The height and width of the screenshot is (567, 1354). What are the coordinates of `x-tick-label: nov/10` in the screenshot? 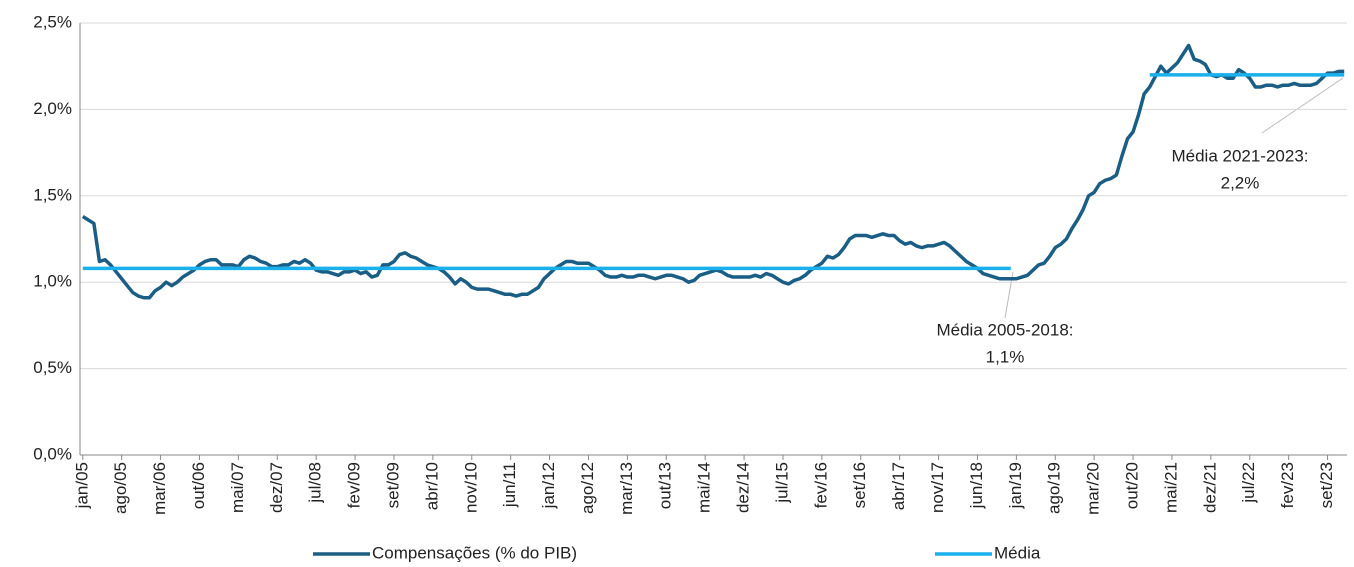 It's located at (470, 487).